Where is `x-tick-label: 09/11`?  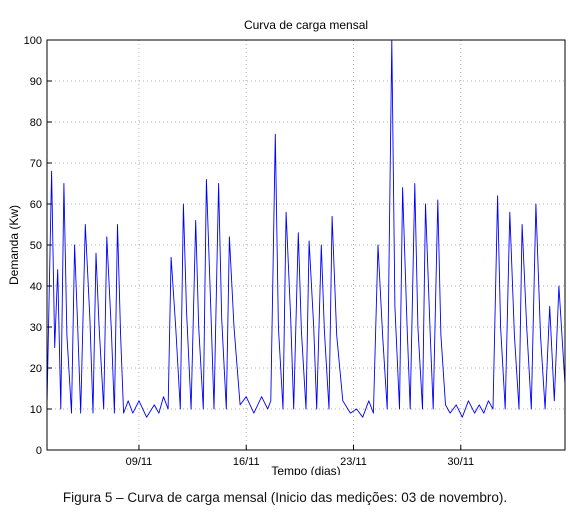
x-tick-label: 09/11 is located at coordinates (139, 462).